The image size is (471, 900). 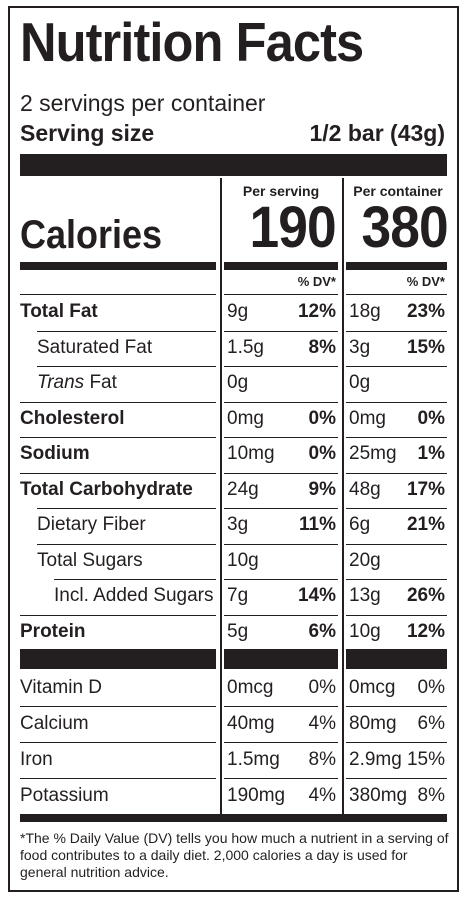 What do you see at coordinates (245, 347) in the screenshot?
I see `amount-per-serving: 1.5g` at bounding box center [245, 347].